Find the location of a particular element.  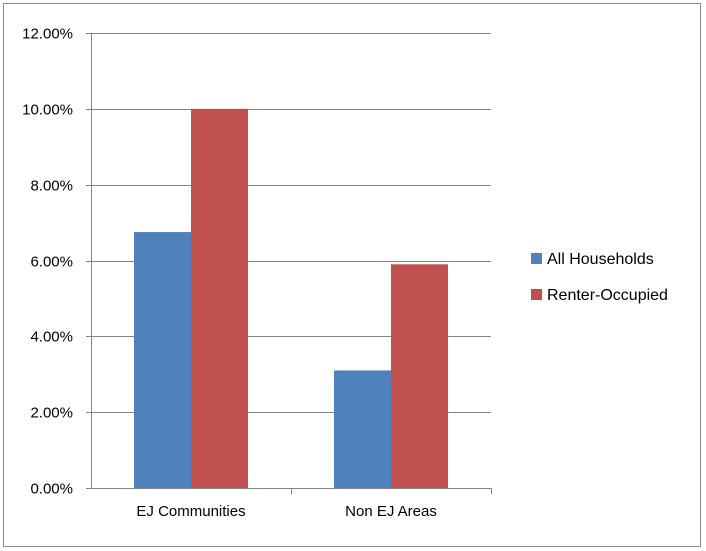

y-tick-labels: 0.00% 2.00% 4.00% 6.00% 8.00% 10.00% 12.00% is located at coordinates (47, 262).